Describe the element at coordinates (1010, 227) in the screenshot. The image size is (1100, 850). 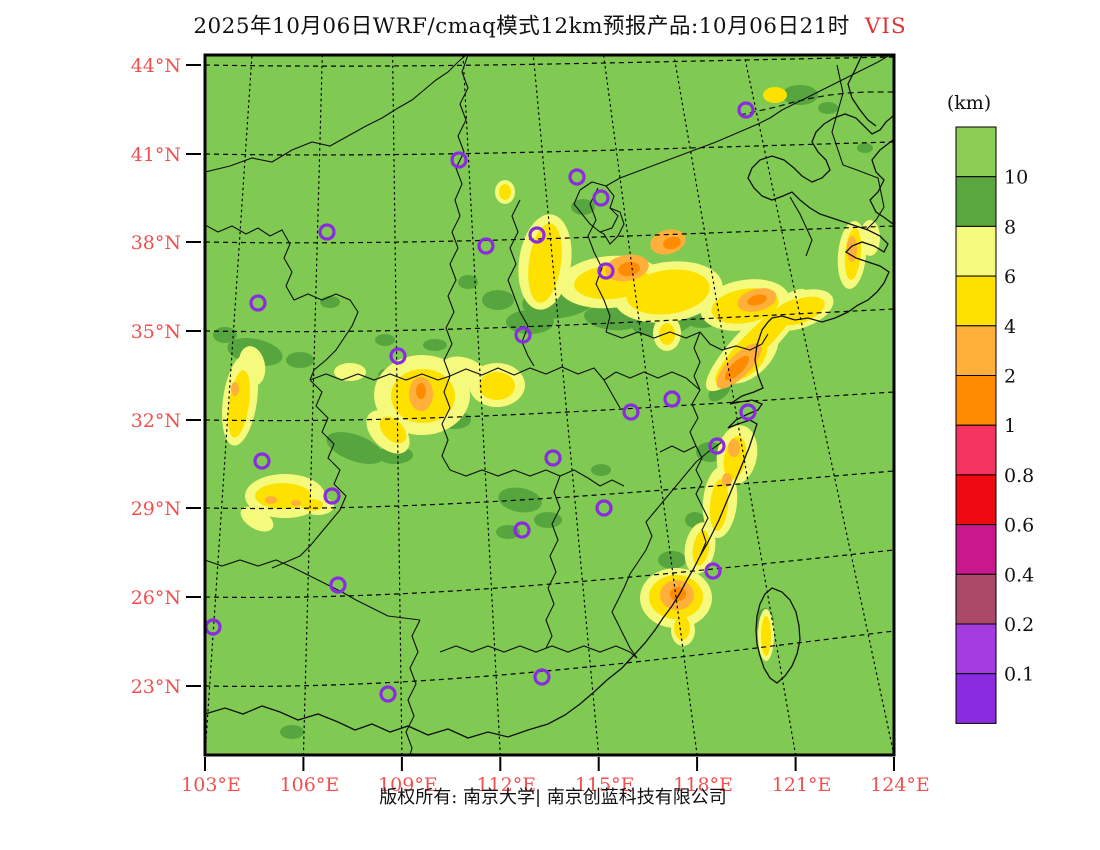
I see `colorbar-boundary-label: 8` at that location.